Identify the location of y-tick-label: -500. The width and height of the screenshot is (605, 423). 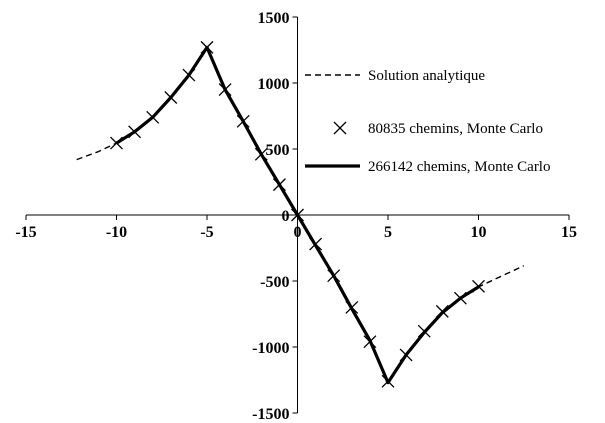
(274, 282).